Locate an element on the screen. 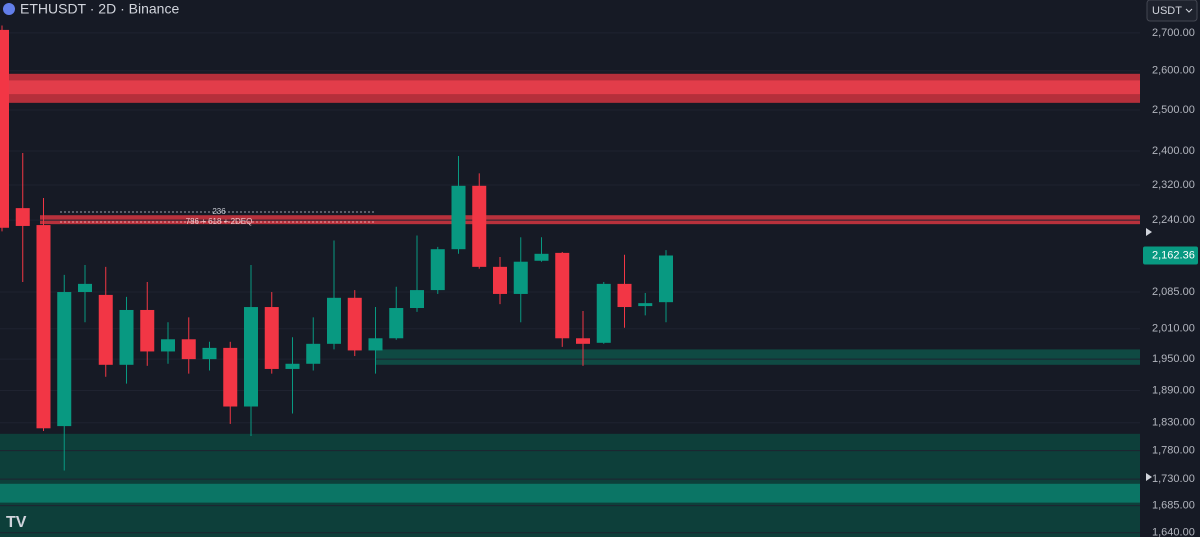  currency-label: USDT is located at coordinates (1167, 11).